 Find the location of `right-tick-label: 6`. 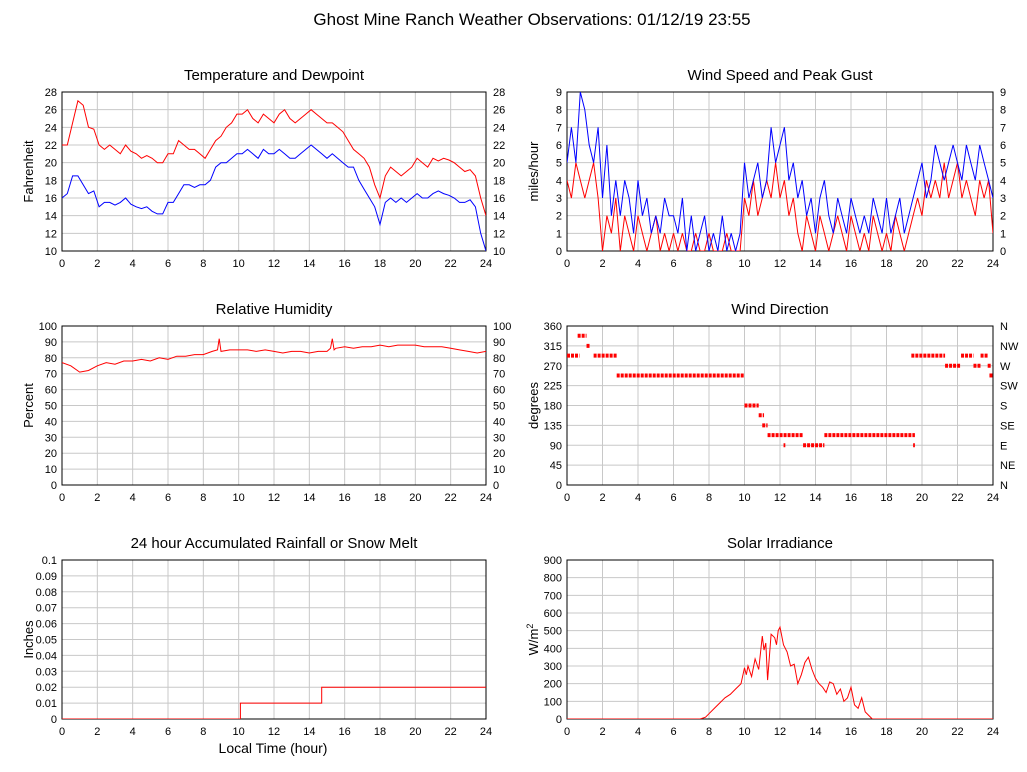

right-tick-label: 6 is located at coordinates (1003, 146).